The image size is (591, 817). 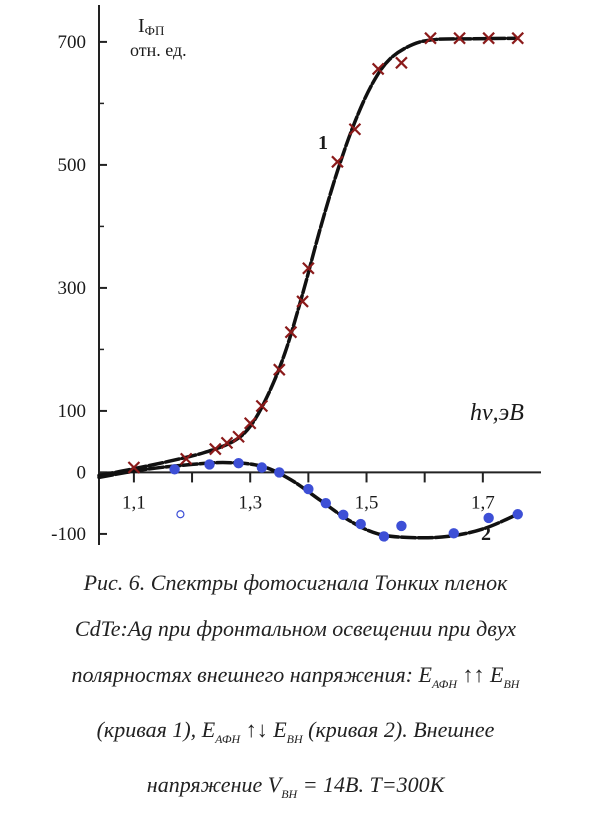 I want to click on e-afh-subscript: АФН, so click(x=444, y=684).